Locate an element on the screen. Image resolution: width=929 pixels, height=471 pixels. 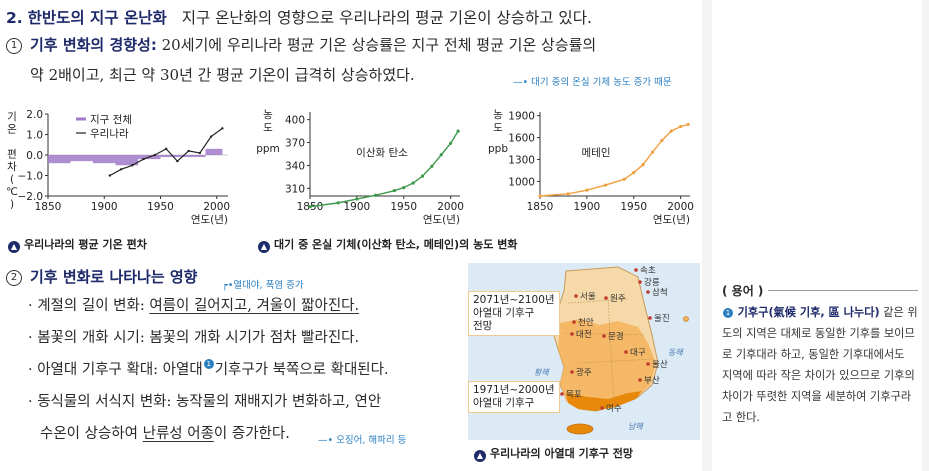
section-title: 한반도의 지구 온난화 is located at coordinates (97, 18).